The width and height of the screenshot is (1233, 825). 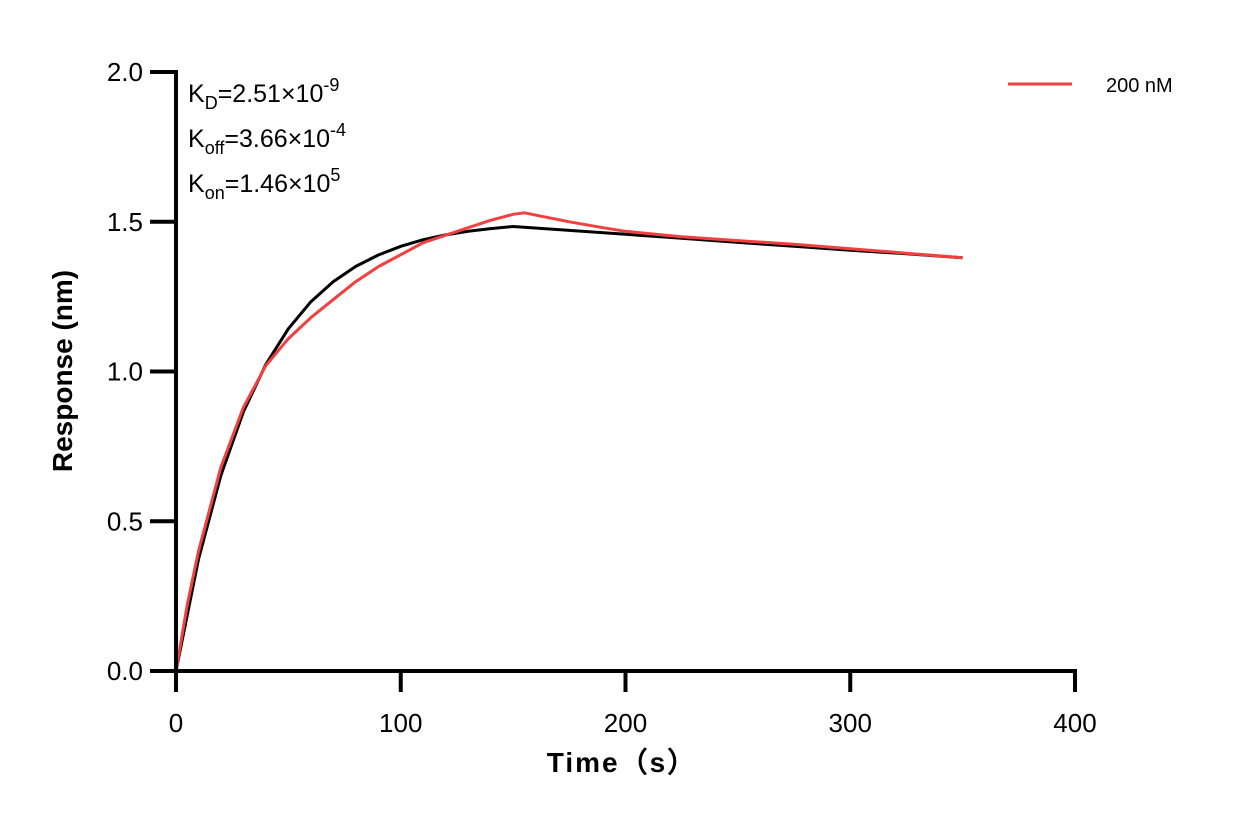 What do you see at coordinates (263, 94) in the screenshot?
I see `annotation-d: KD=2.51×10-9` at bounding box center [263, 94].